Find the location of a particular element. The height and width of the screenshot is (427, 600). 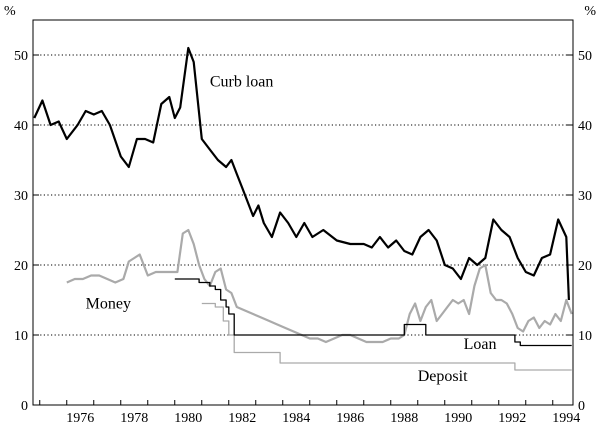

y-tick-label-right: 40 is located at coordinates (585, 126).